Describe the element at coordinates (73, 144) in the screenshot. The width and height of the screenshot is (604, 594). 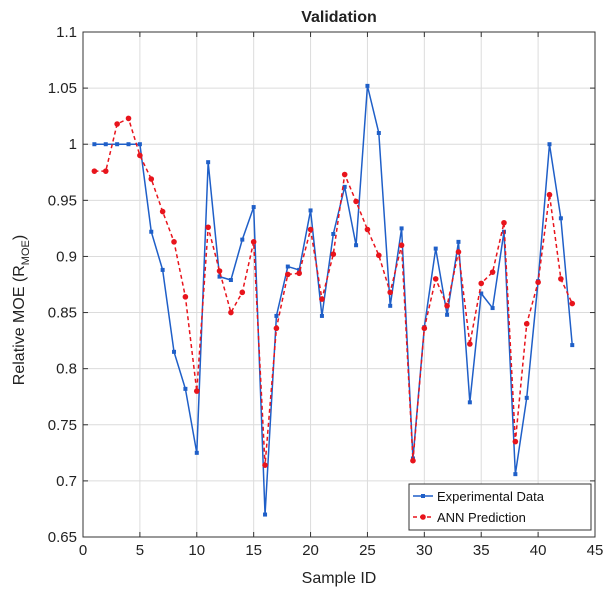
I see `y-tick-label: 1` at that location.